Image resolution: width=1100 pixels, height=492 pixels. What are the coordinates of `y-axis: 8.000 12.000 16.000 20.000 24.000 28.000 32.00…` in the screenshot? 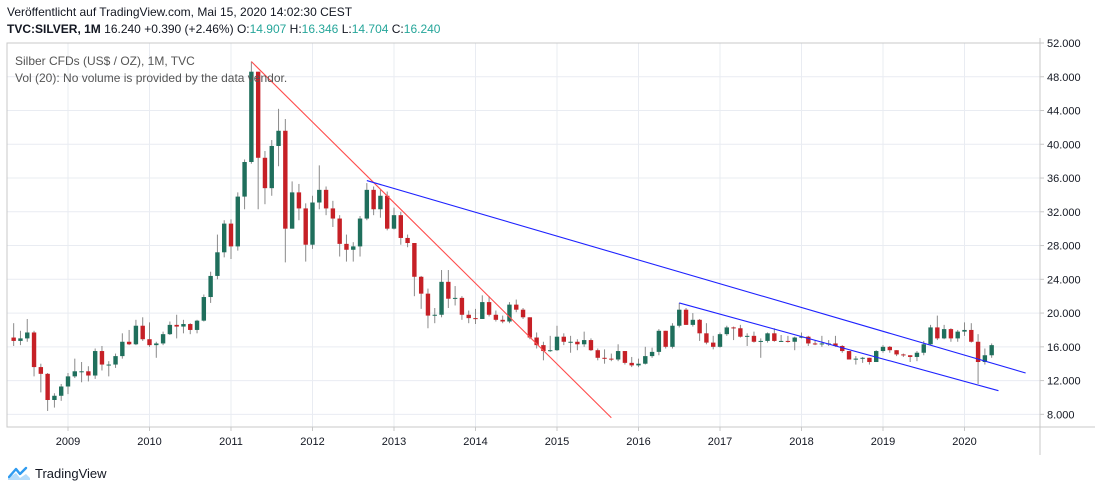 It's located at (1060, 229).